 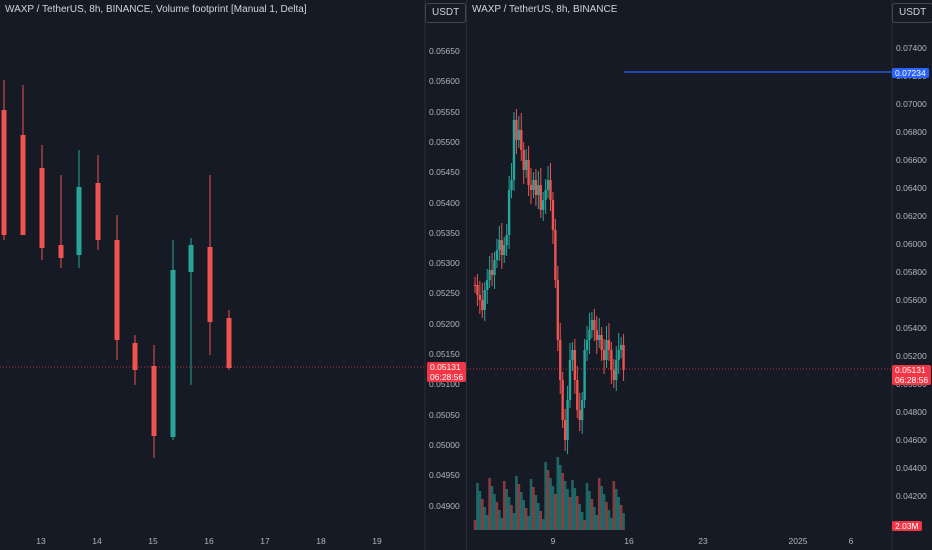 What do you see at coordinates (444, 202) in the screenshot?
I see `left-price-label: 0.05400` at bounding box center [444, 202].